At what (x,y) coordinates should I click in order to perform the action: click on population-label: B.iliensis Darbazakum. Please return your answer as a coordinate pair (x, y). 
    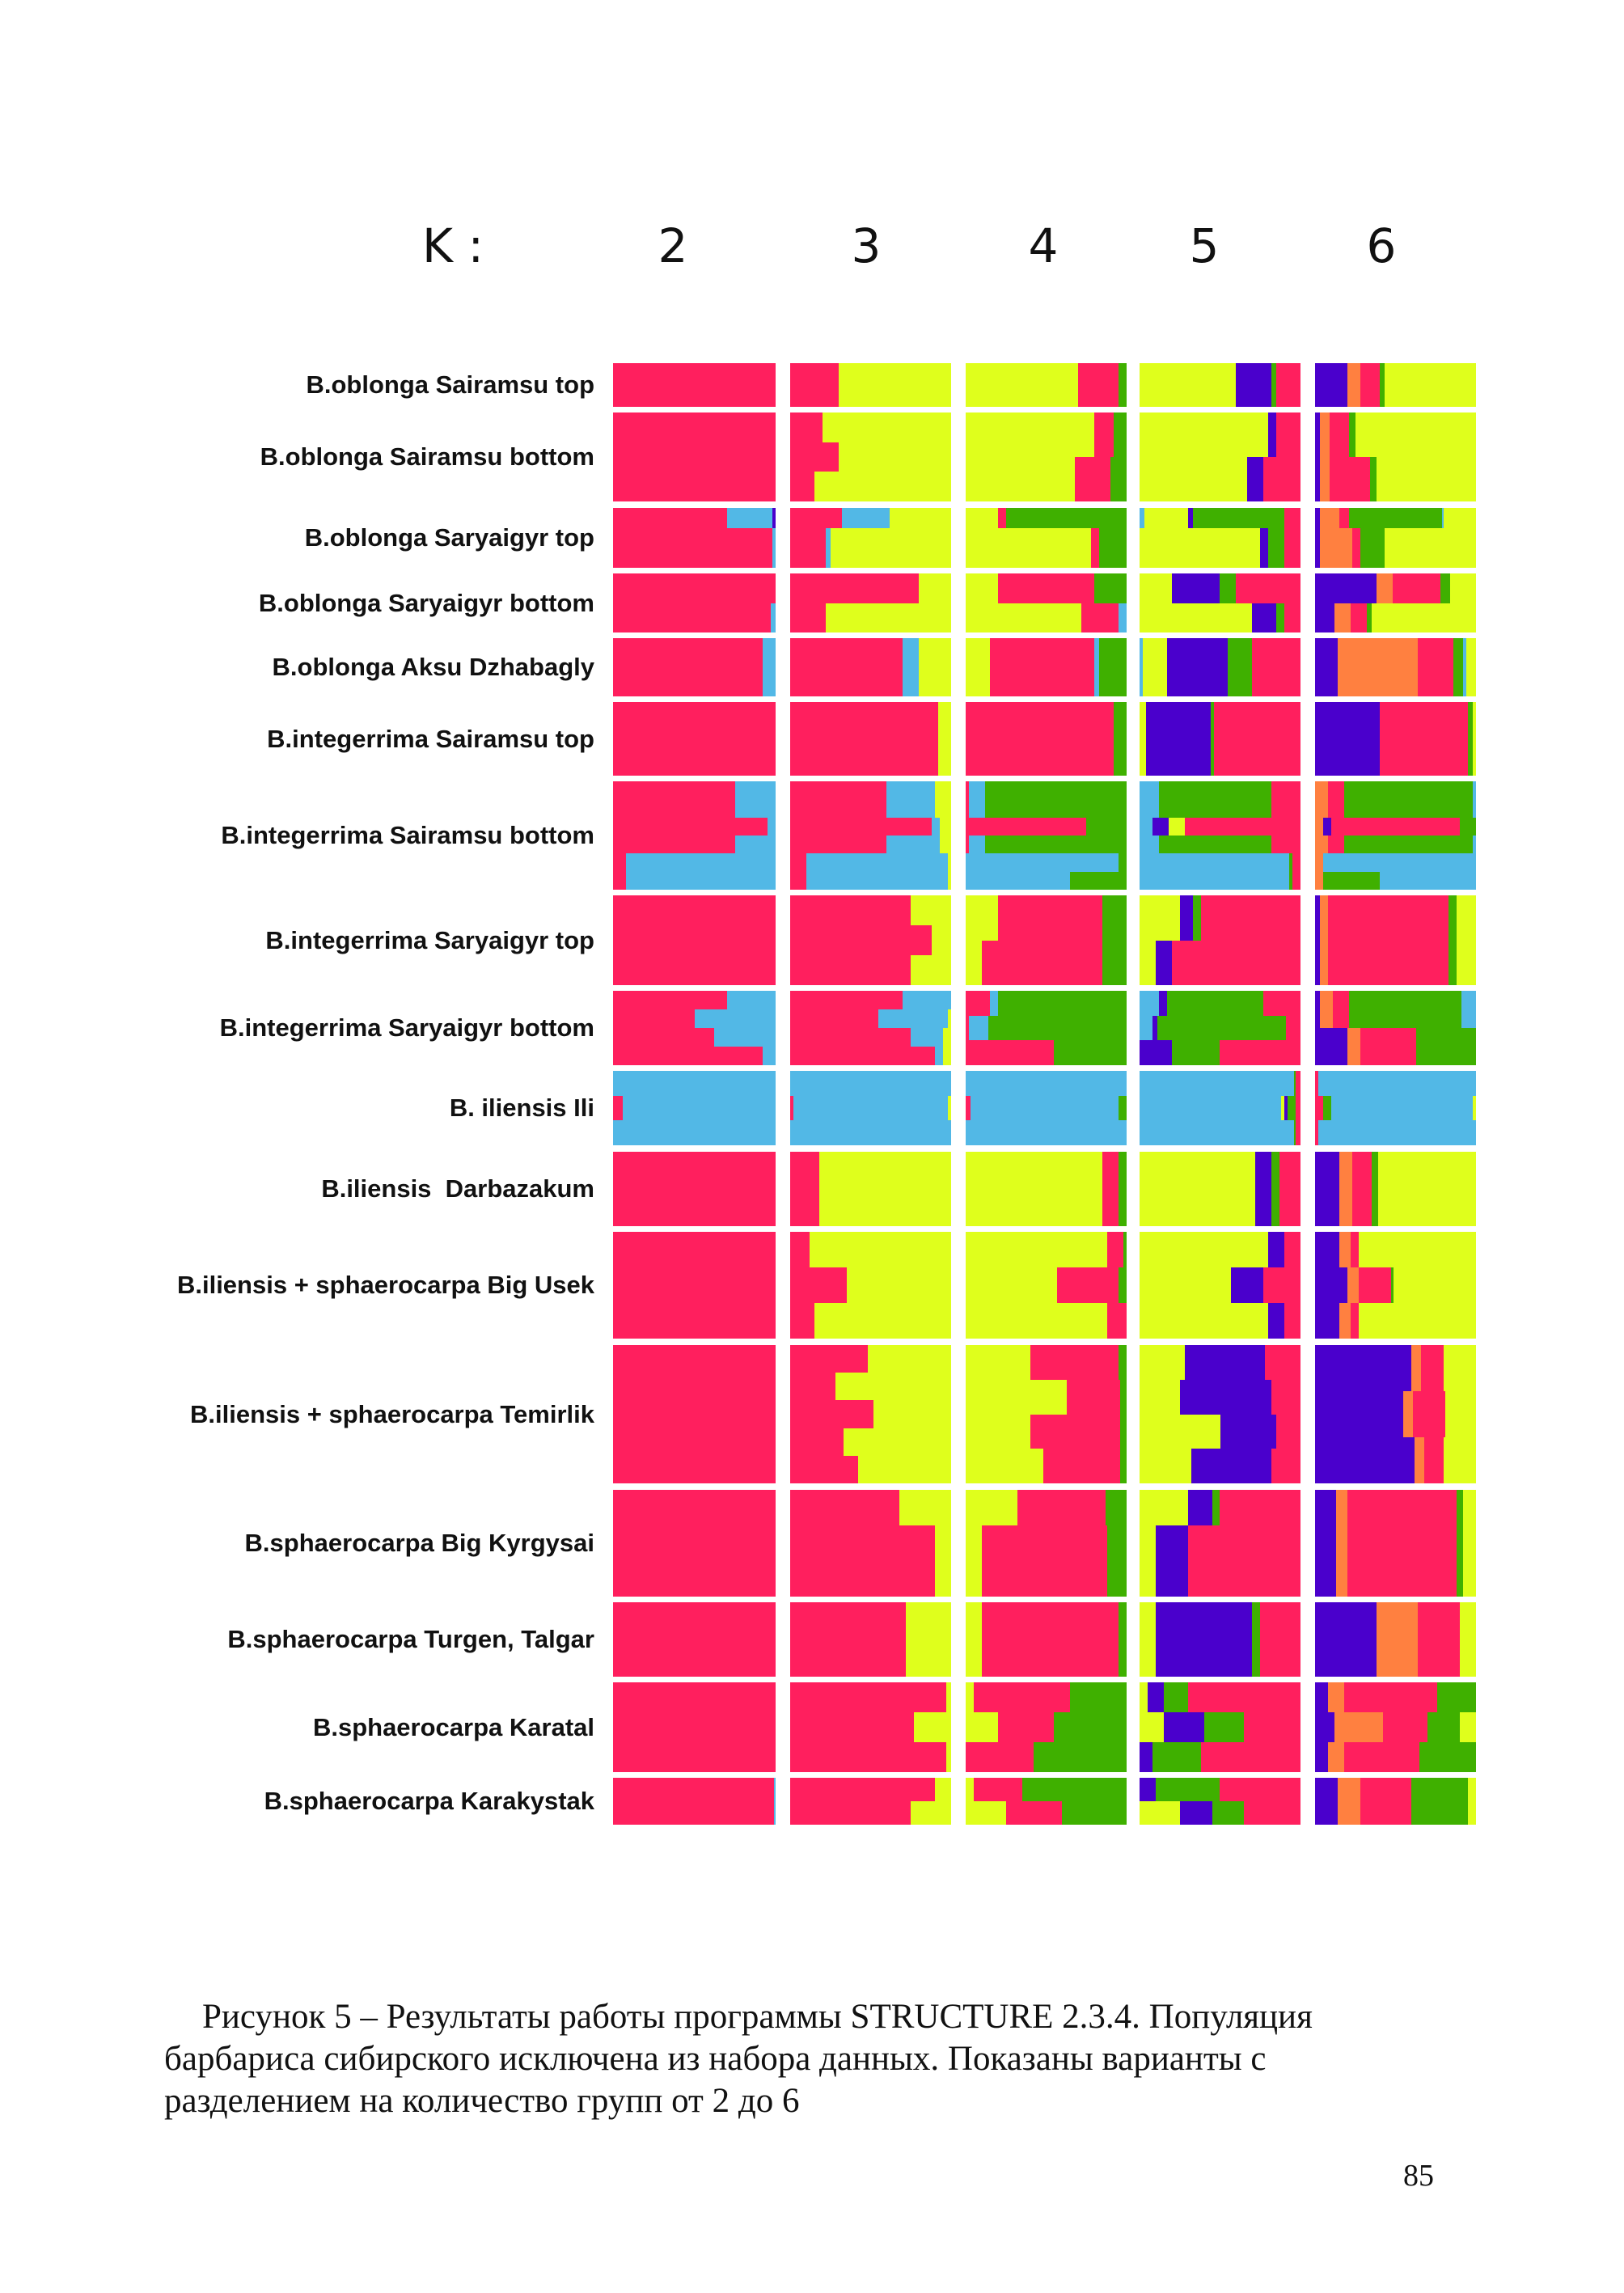
    Looking at the image, I should click on (457, 1188).